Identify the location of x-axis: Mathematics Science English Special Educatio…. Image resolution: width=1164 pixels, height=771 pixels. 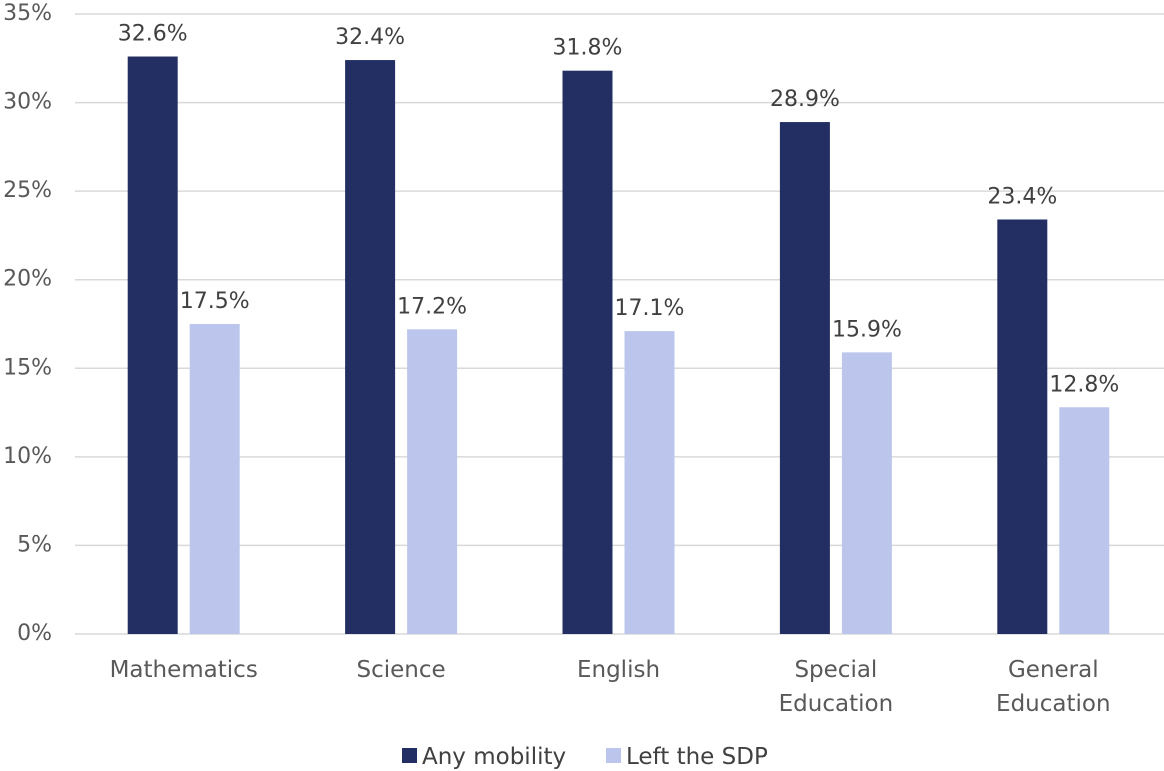
(610, 687).